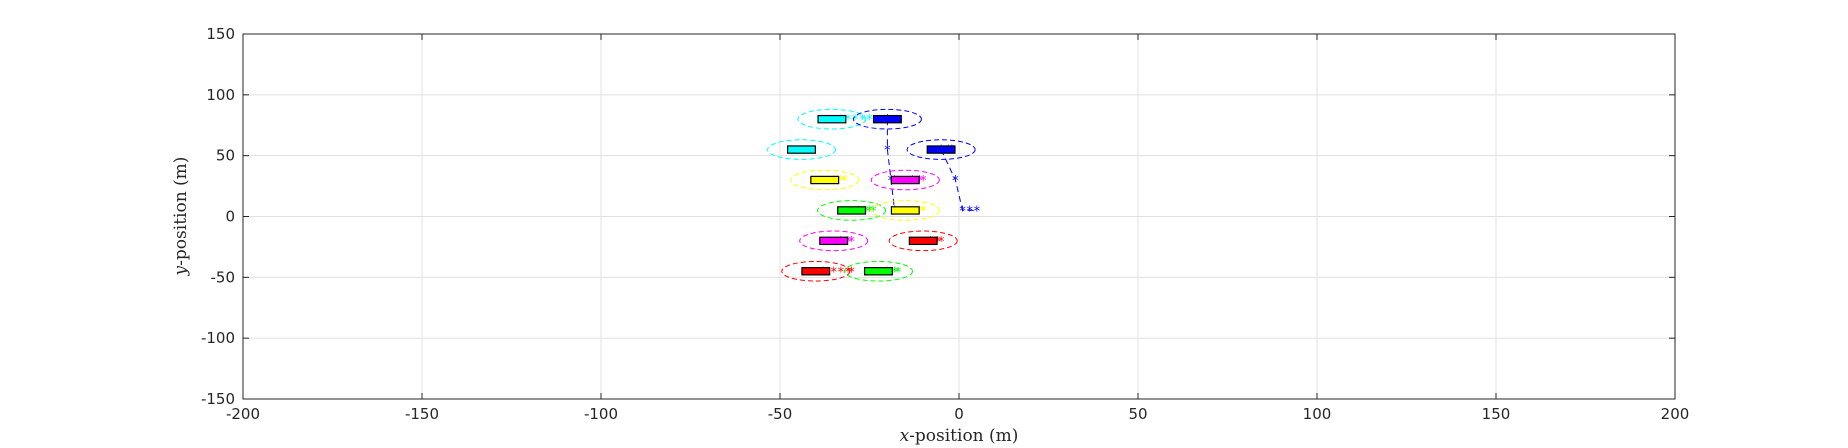 The height and width of the screenshot is (448, 1848). Describe the element at coordinates (871, 195) in the screenshot. I see `vehicles: ***********************************` at that location.